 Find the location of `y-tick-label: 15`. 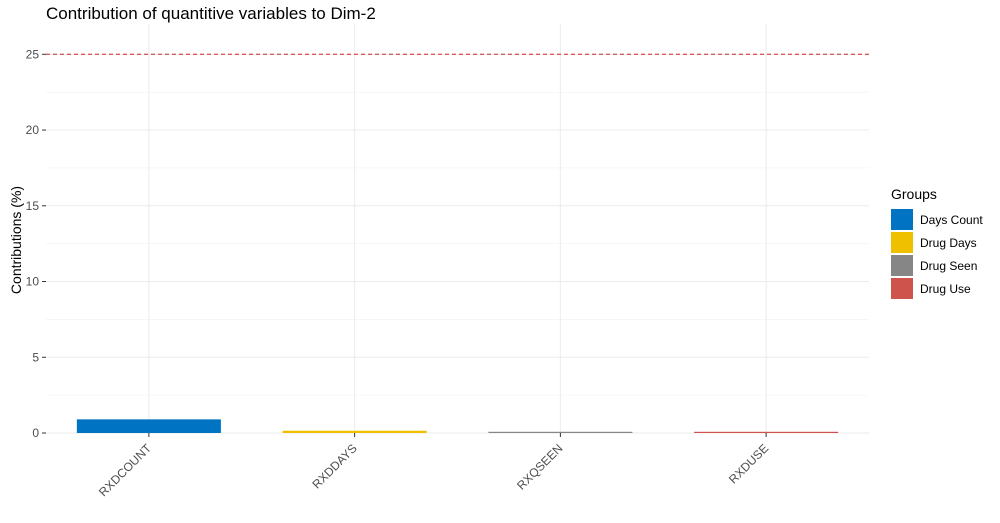

y-tick-label: 15 is located at coordinates (33, 206).